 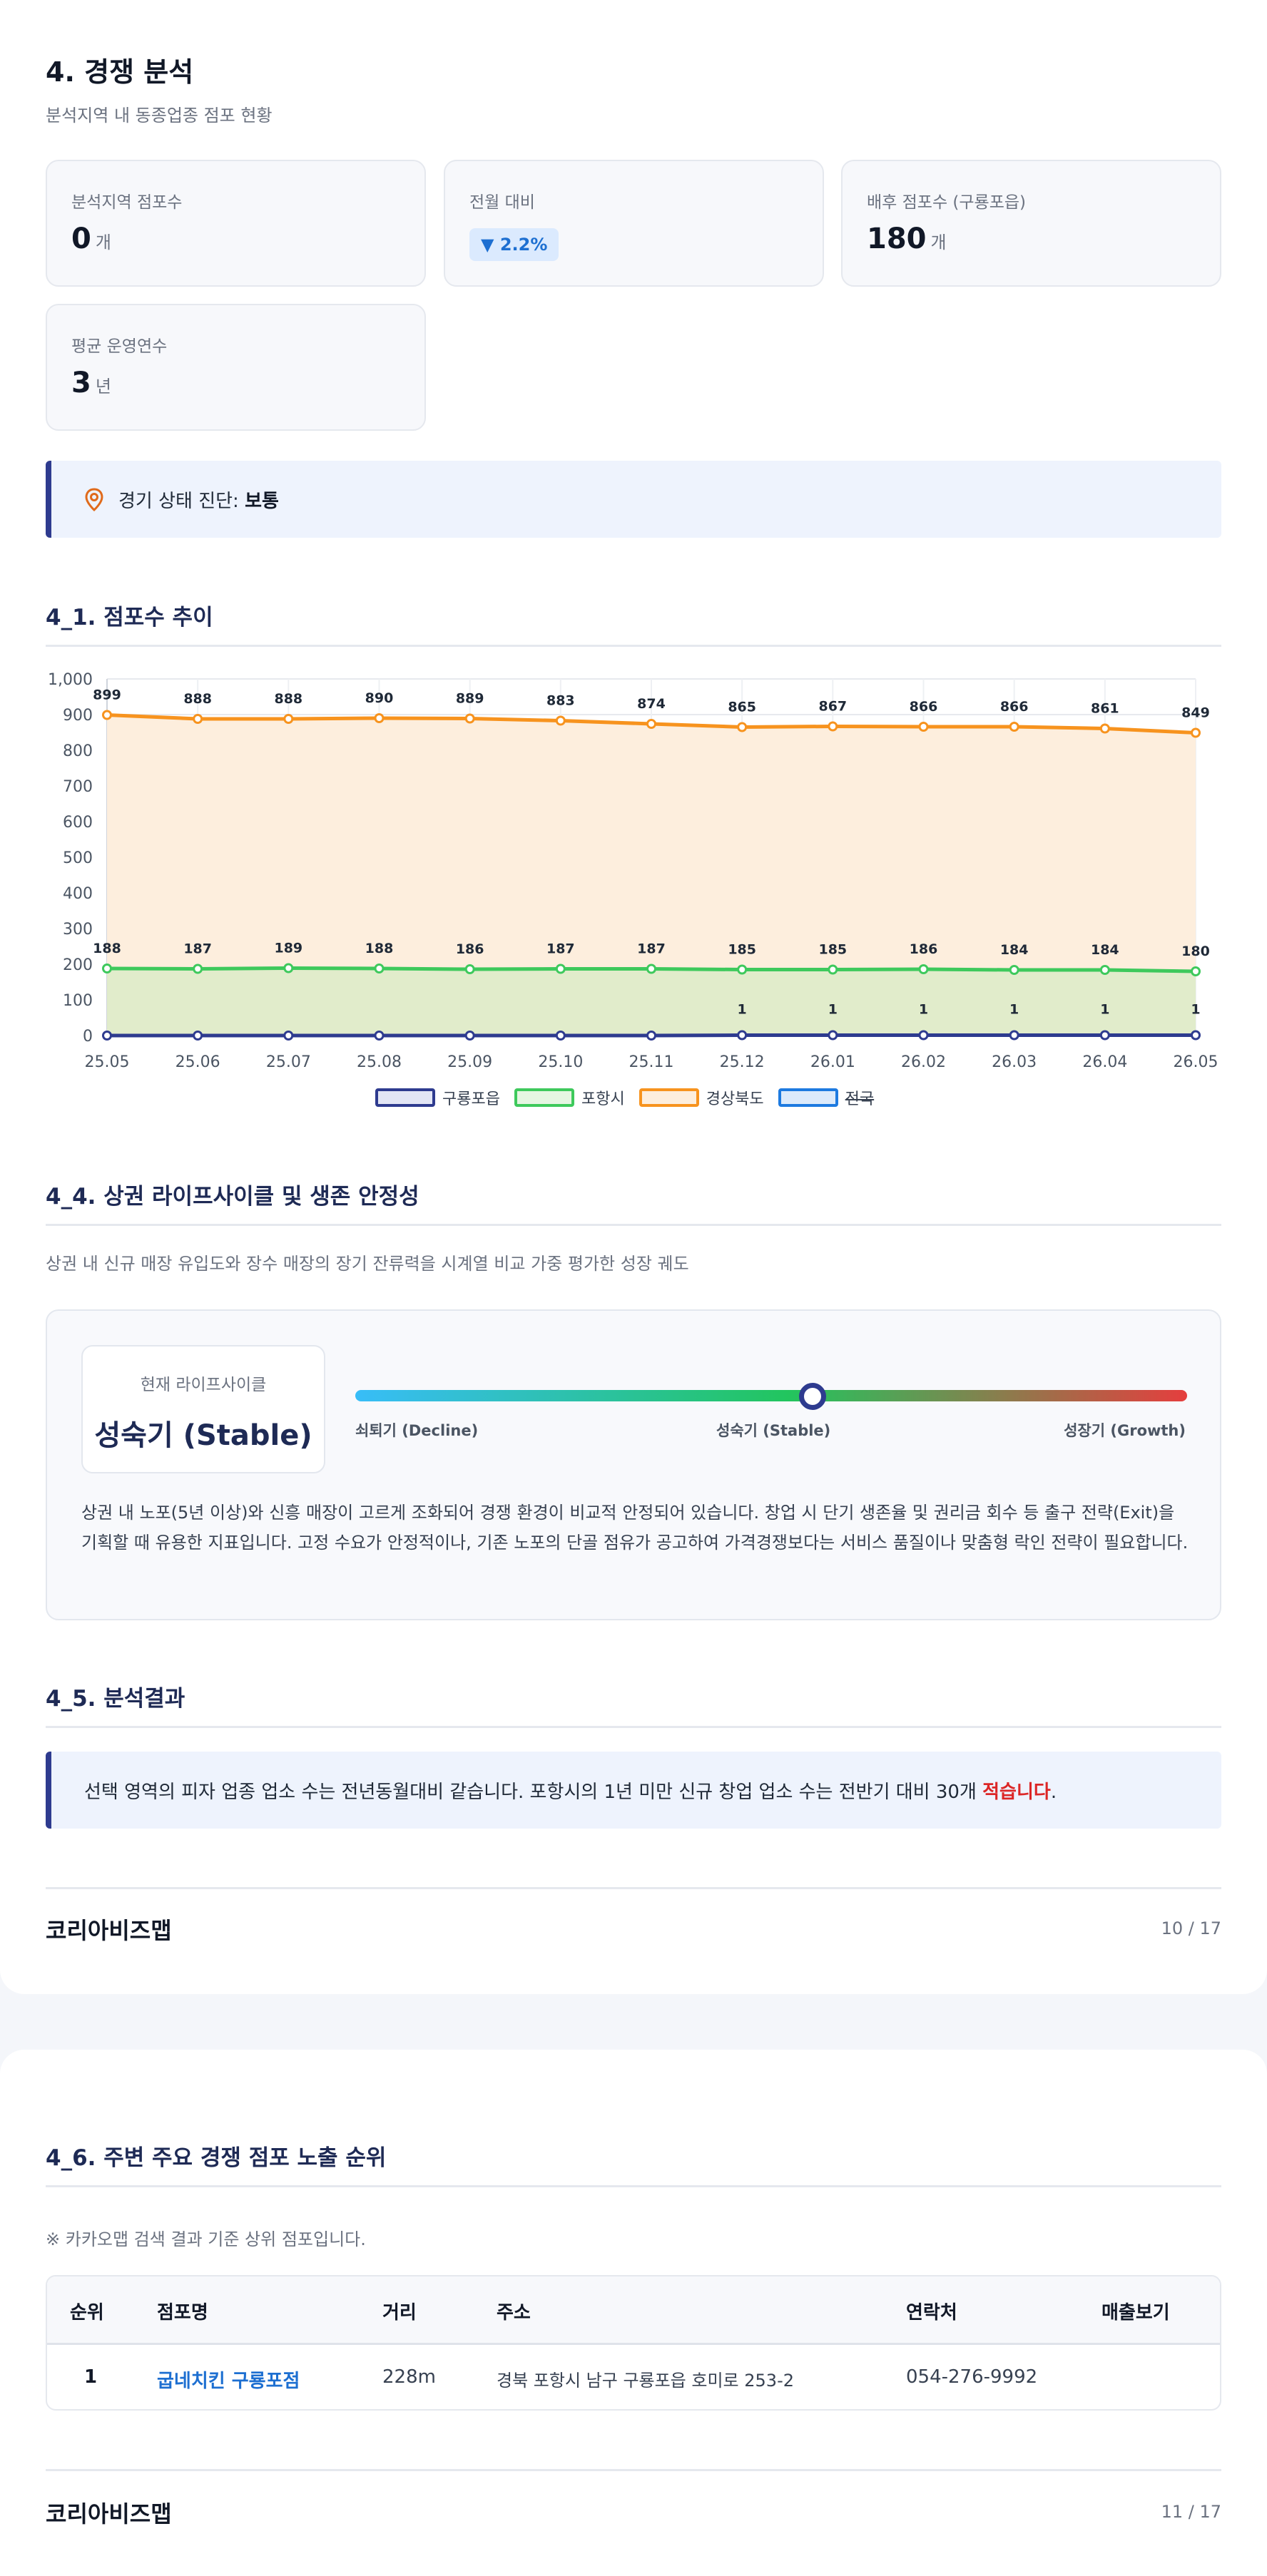 What do you see at coordinates (182, 2313) in the screenshot?
I see `column-header: 점포명` at bounding box center [182, 2313].